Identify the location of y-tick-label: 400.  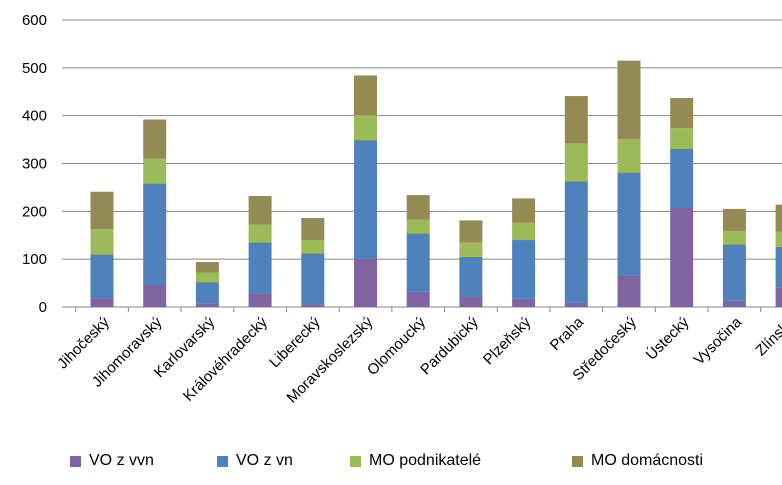
(34, 116).